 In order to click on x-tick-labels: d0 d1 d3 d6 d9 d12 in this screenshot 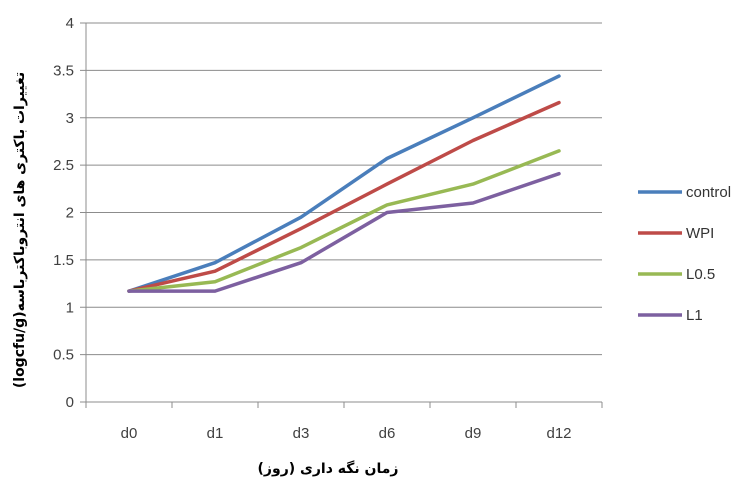, I will do `click(346, 433)`.